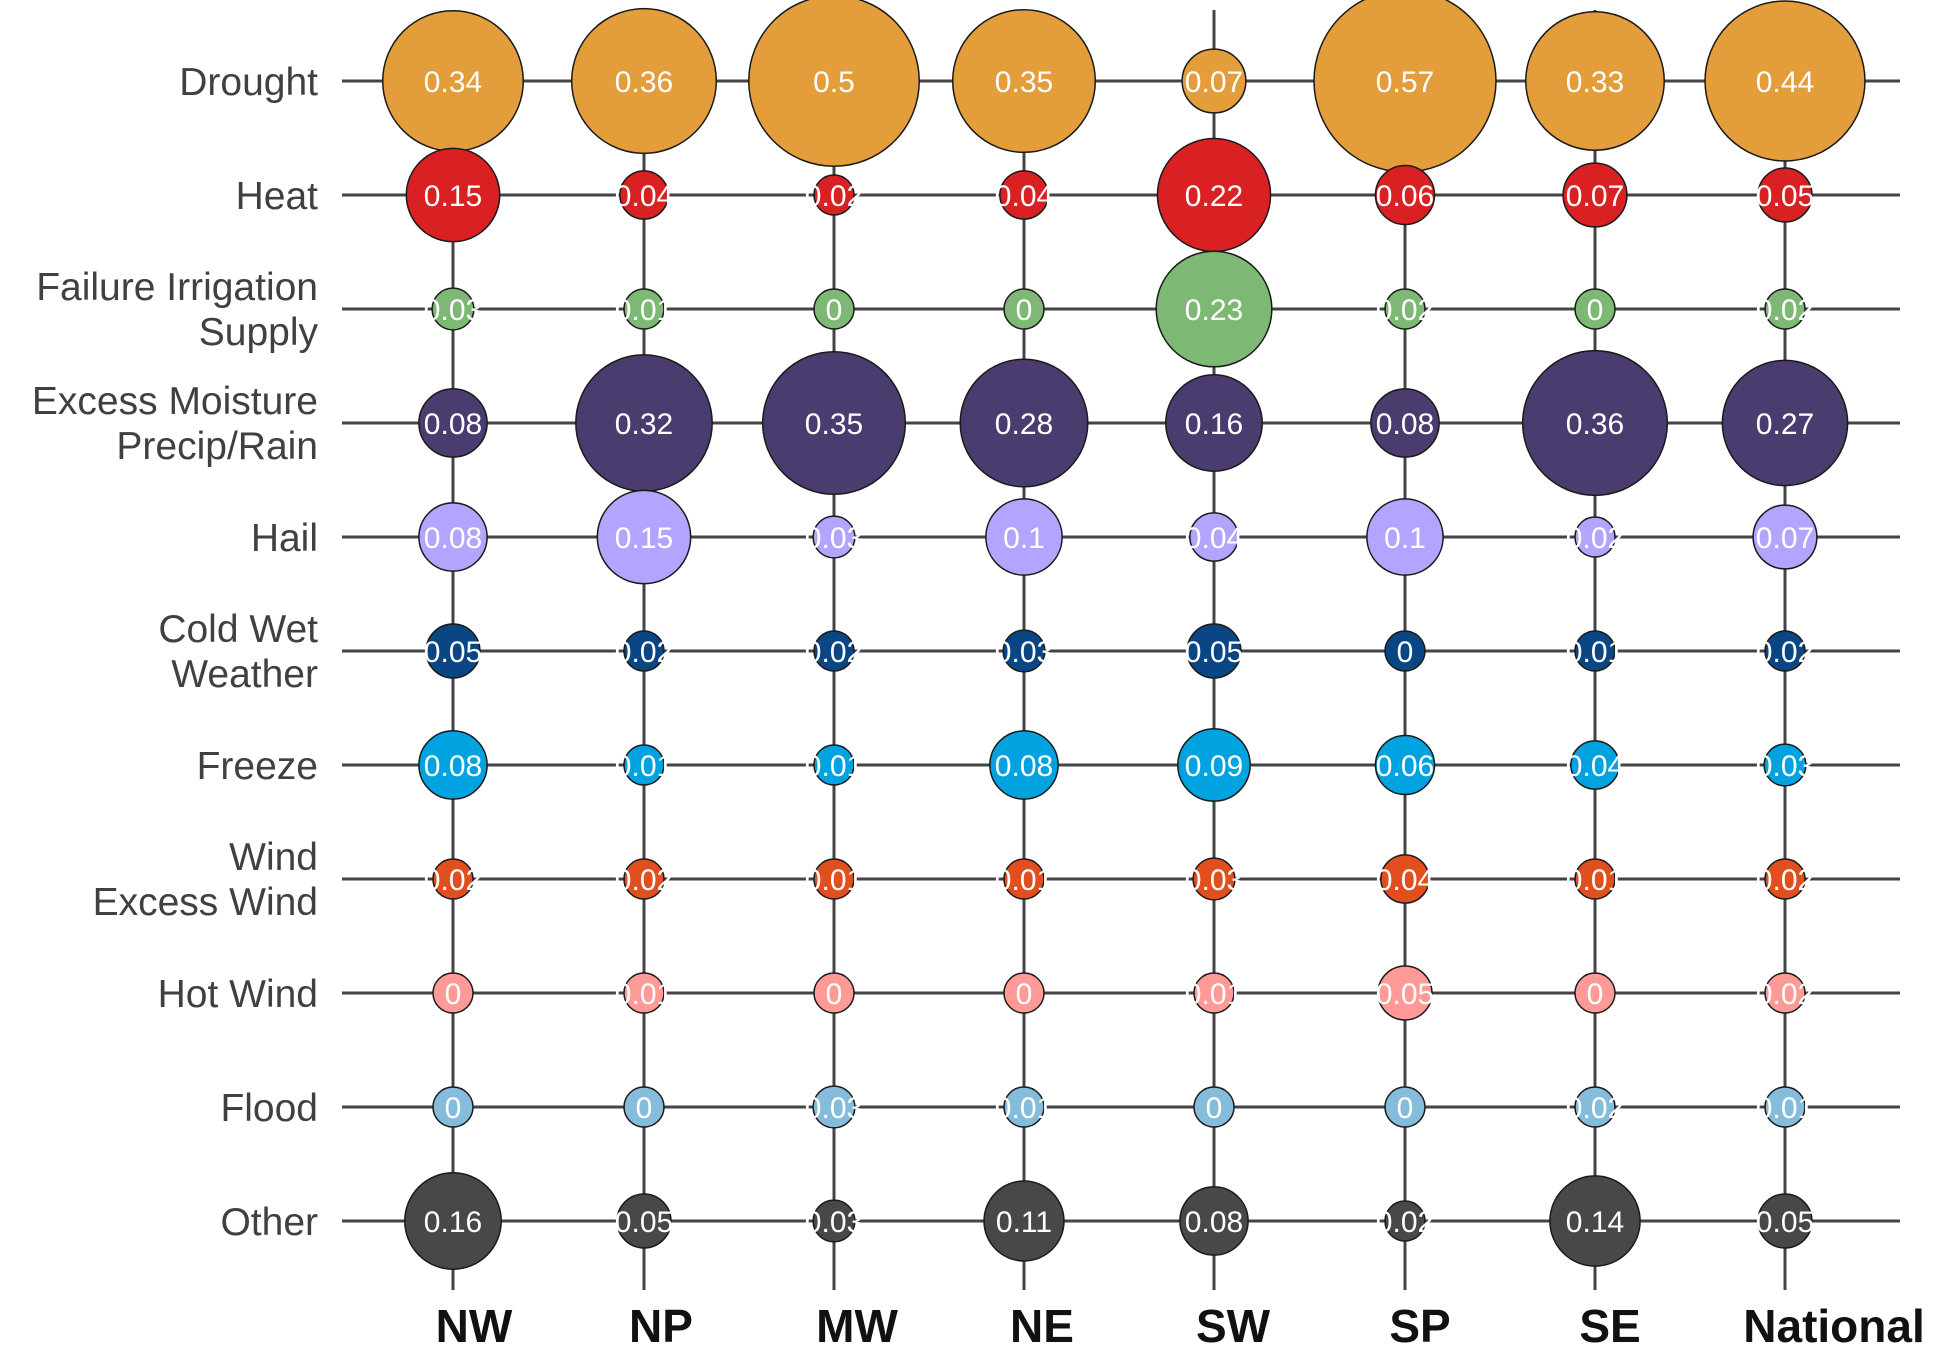 Image resolution: width=1950 pixels, height=1350 pixels. I want to click on column-label-sw: SW, so click(1233, 1325).